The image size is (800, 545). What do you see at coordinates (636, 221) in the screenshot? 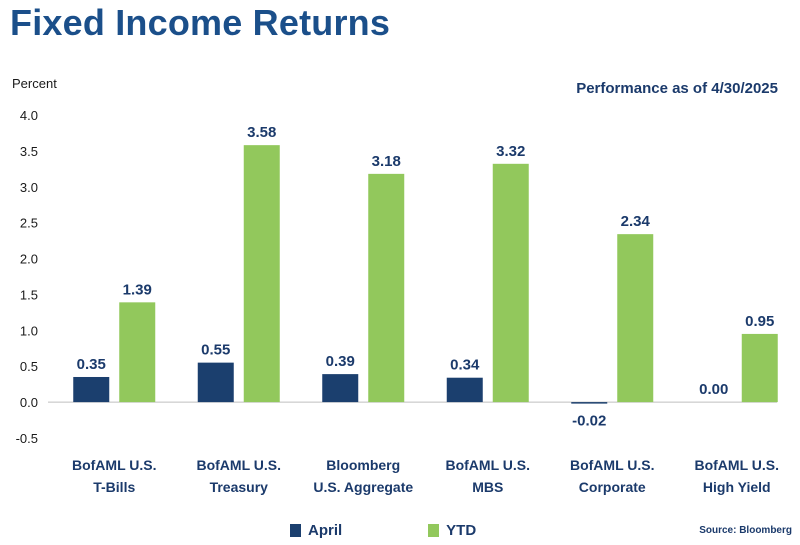
I see `data-label-ytd: 2.34` at bounding box center [636, 221].